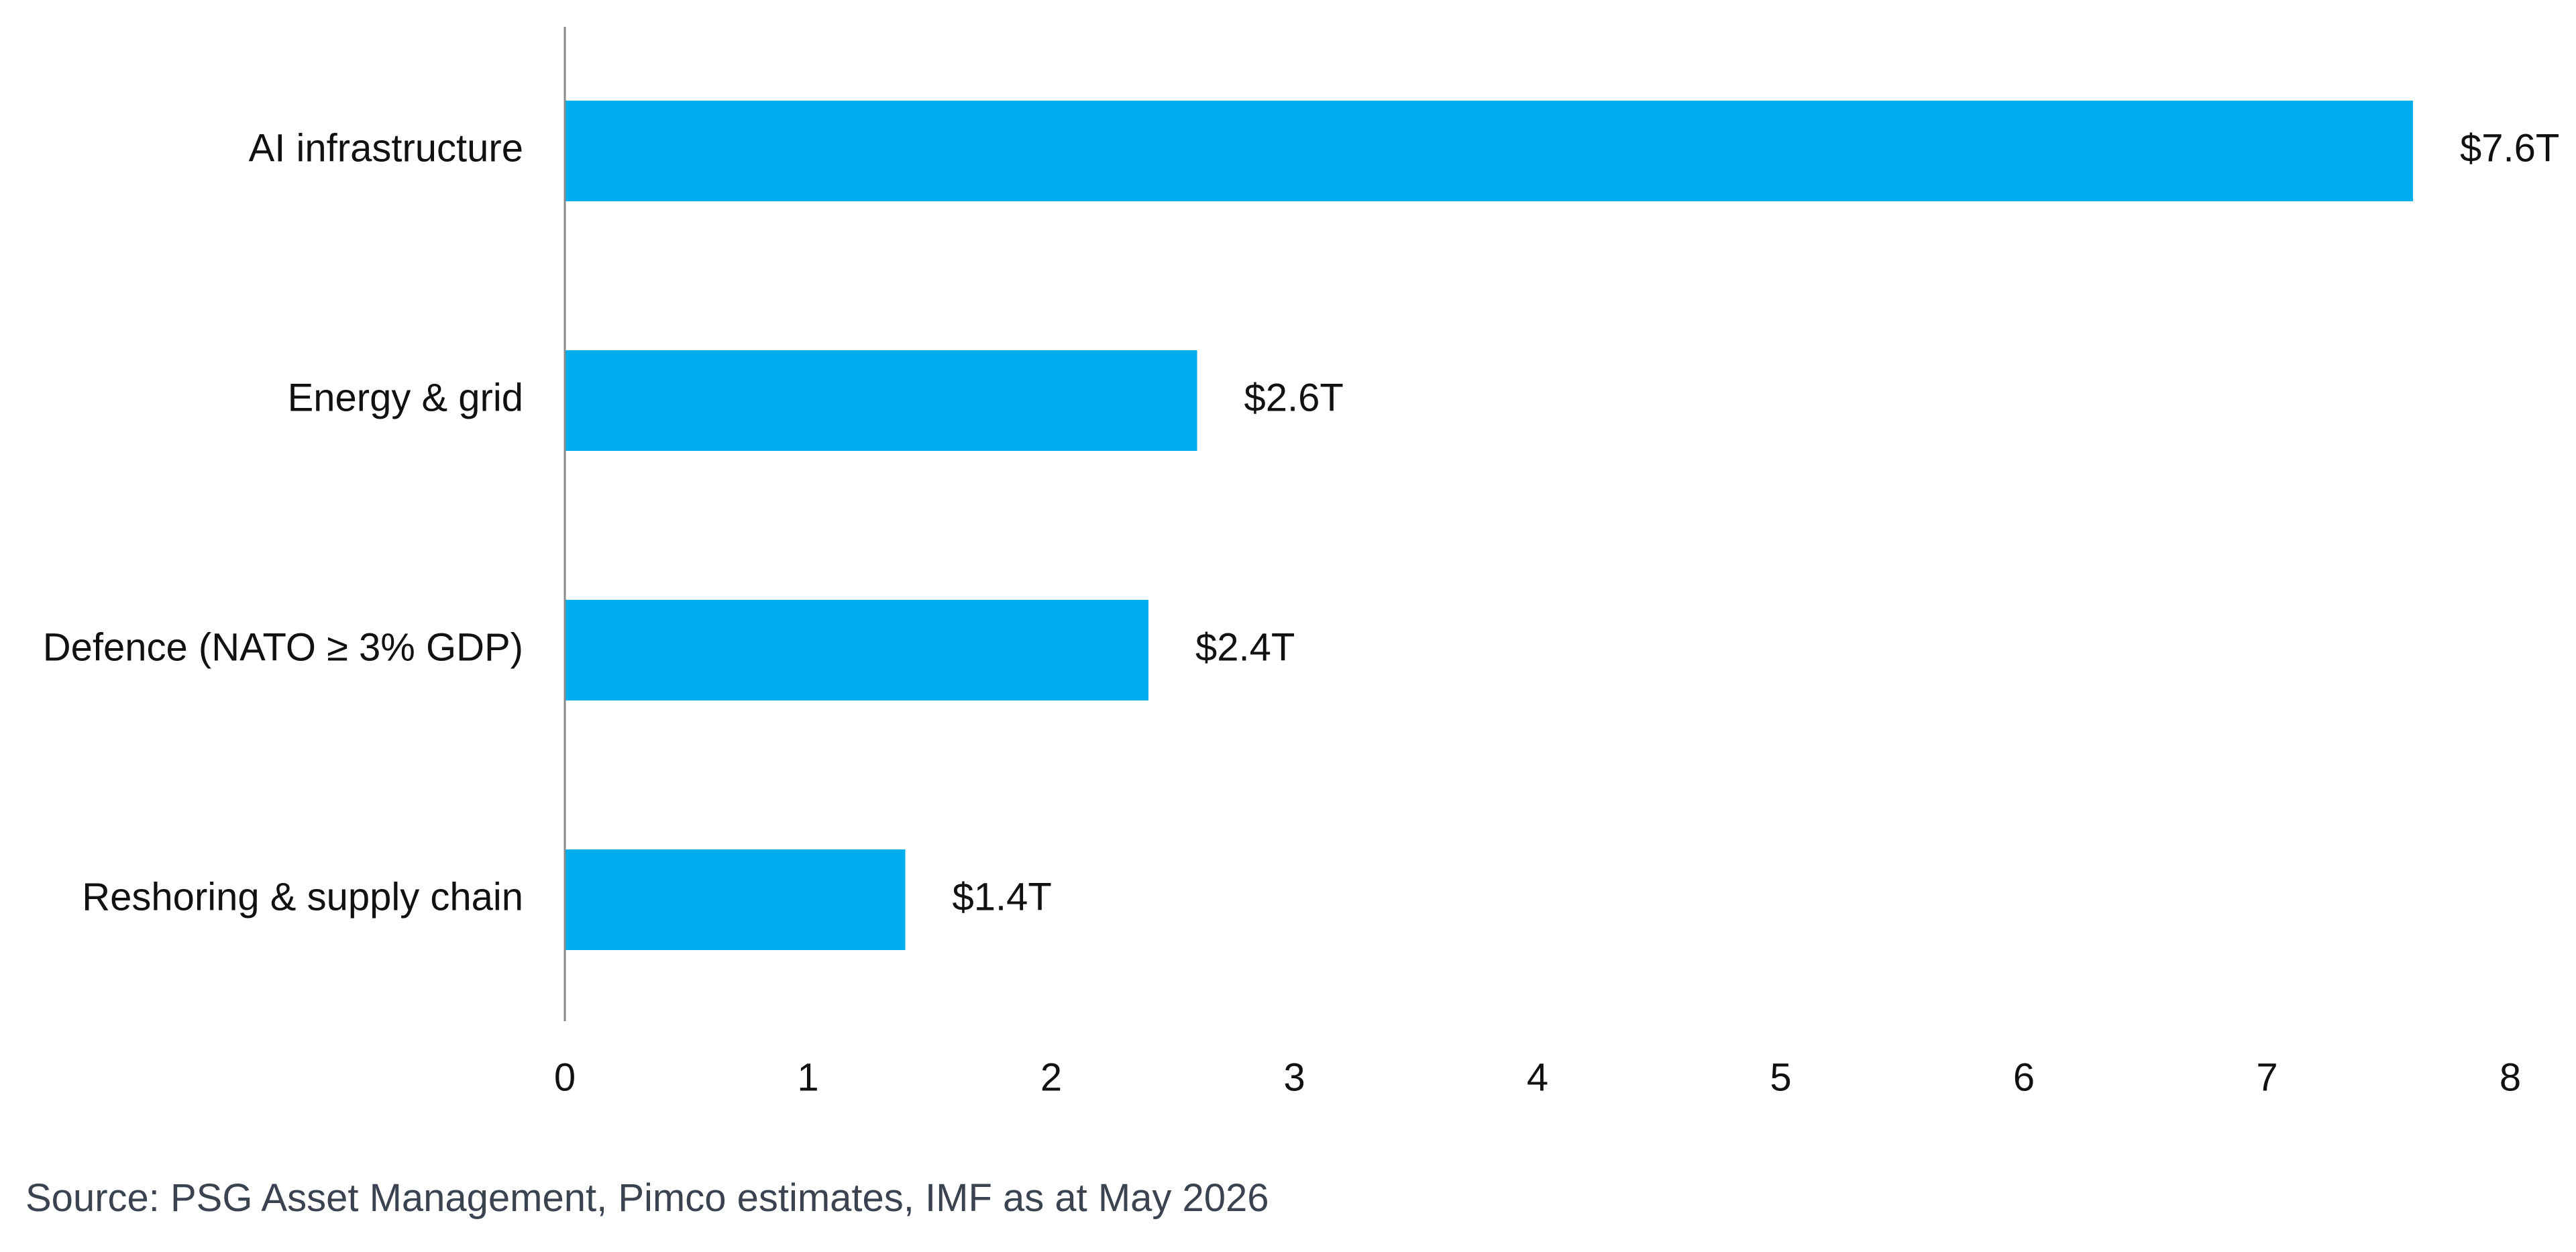 The width and height of the screenshot is (2576, 1252). What do you see at coordinates (1294, 1077) in the screenshot?
I see `x-tick-label-3: 3` at bounding box center [1294, 1077].